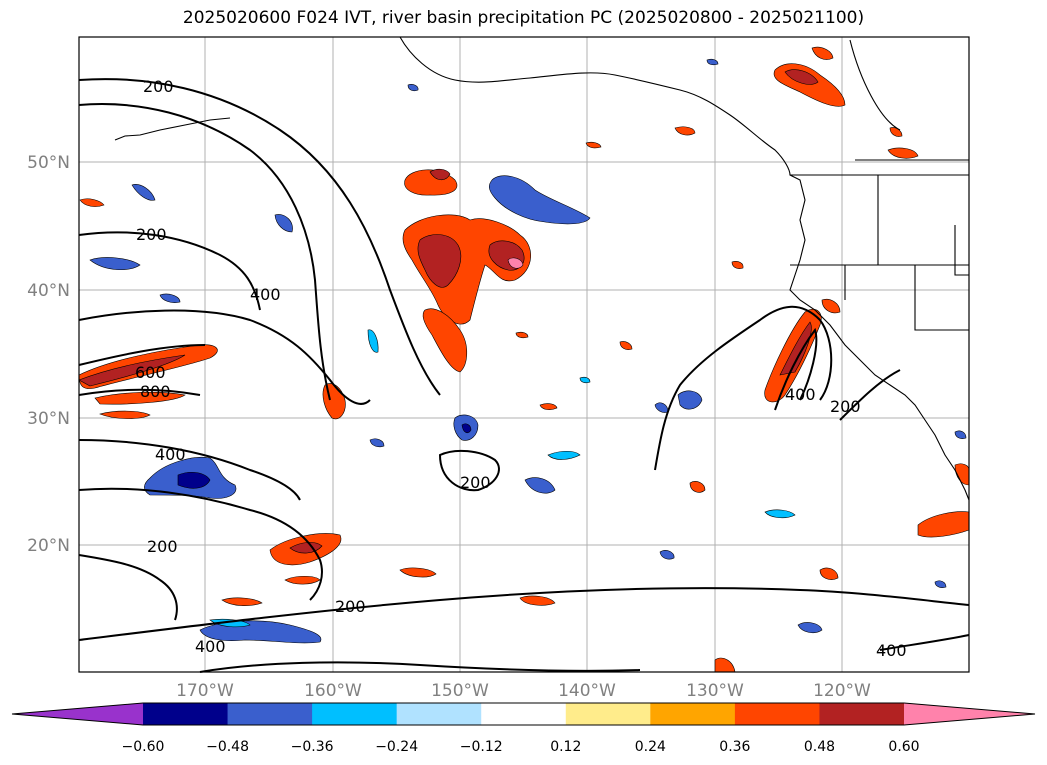  Describe the element at coordinates (460, 691) in the screenshot. I see `lon-label: 150°W` at that location.